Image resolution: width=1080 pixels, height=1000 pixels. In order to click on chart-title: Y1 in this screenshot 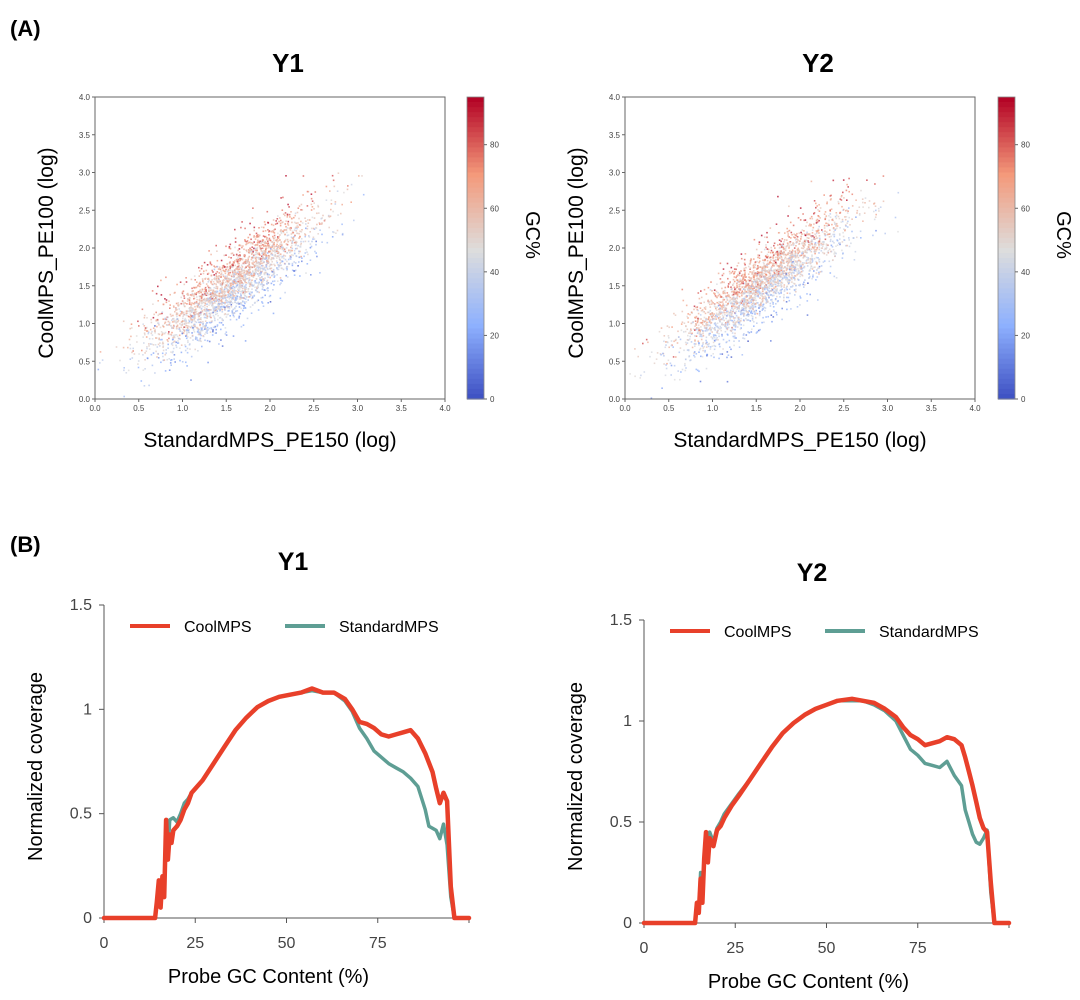, I will do `click(288, 63)`.